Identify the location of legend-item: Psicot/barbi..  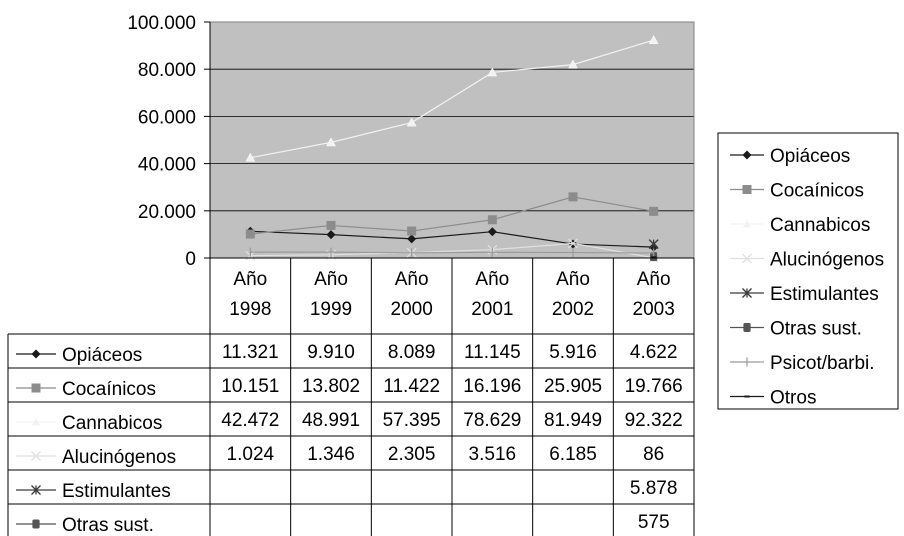
(802, 363).